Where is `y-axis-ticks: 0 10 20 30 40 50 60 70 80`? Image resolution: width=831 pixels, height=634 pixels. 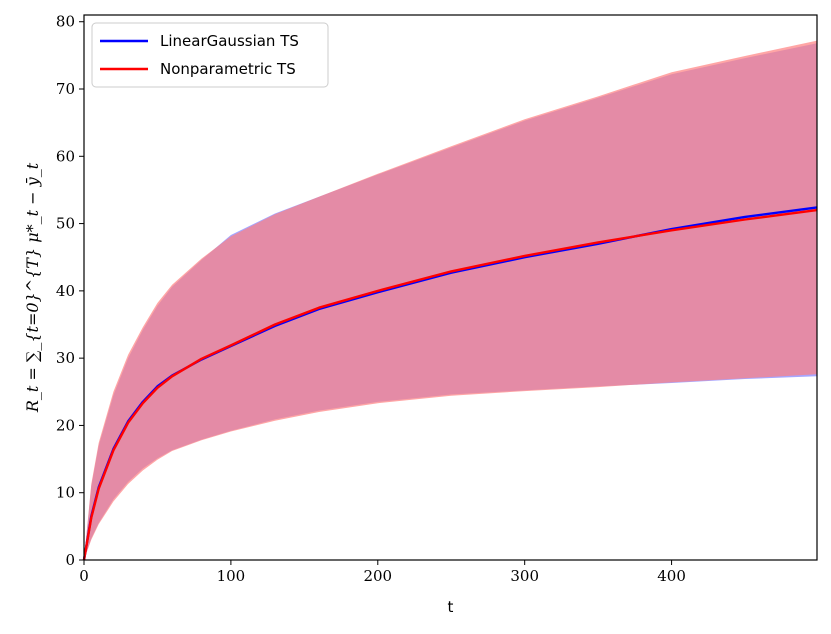 y-axis-ticks: 0 10 20 30 40 50 60 70 80 is located at coordinates (70, 291).